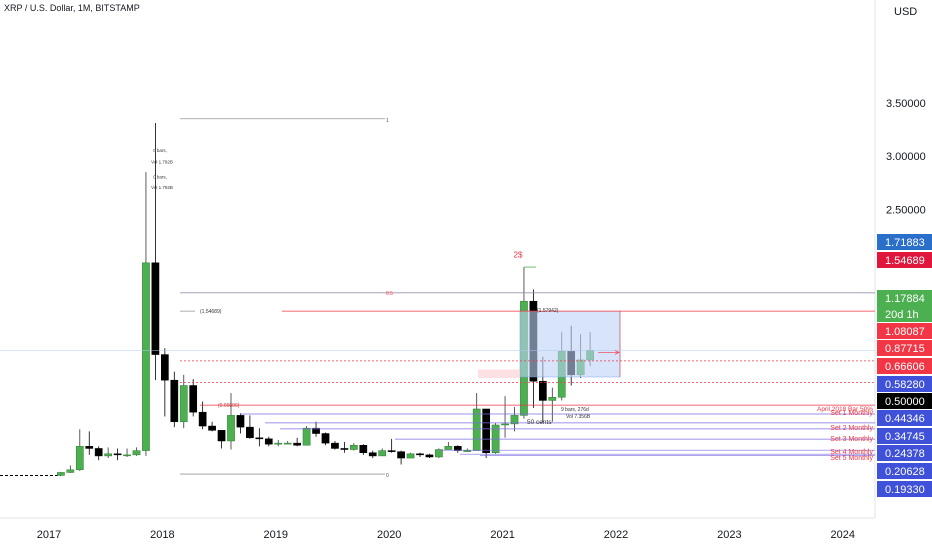 The image size is (932, 550). I want to click on price-tag-label: 0.66606, so click(905, 367).